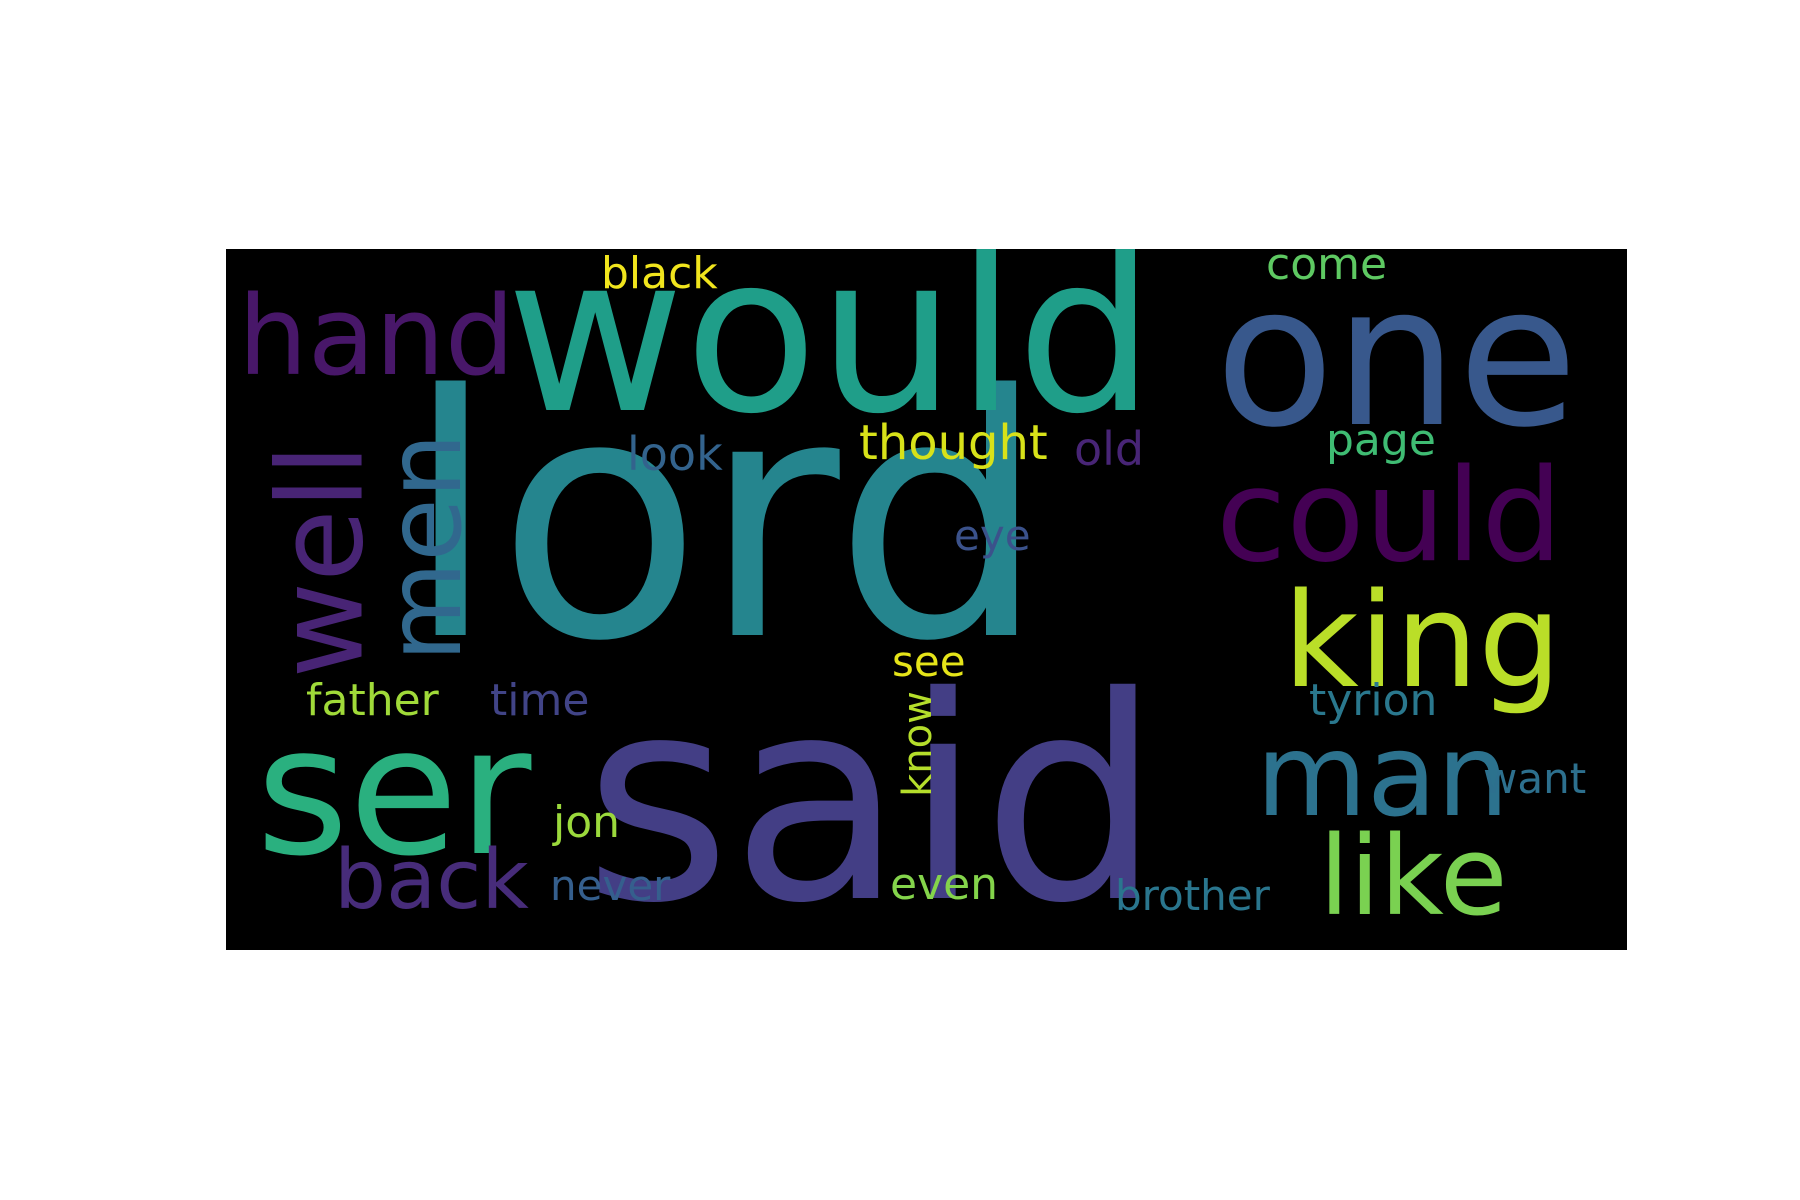  I want to click on word-said: said, so click(873, 793).